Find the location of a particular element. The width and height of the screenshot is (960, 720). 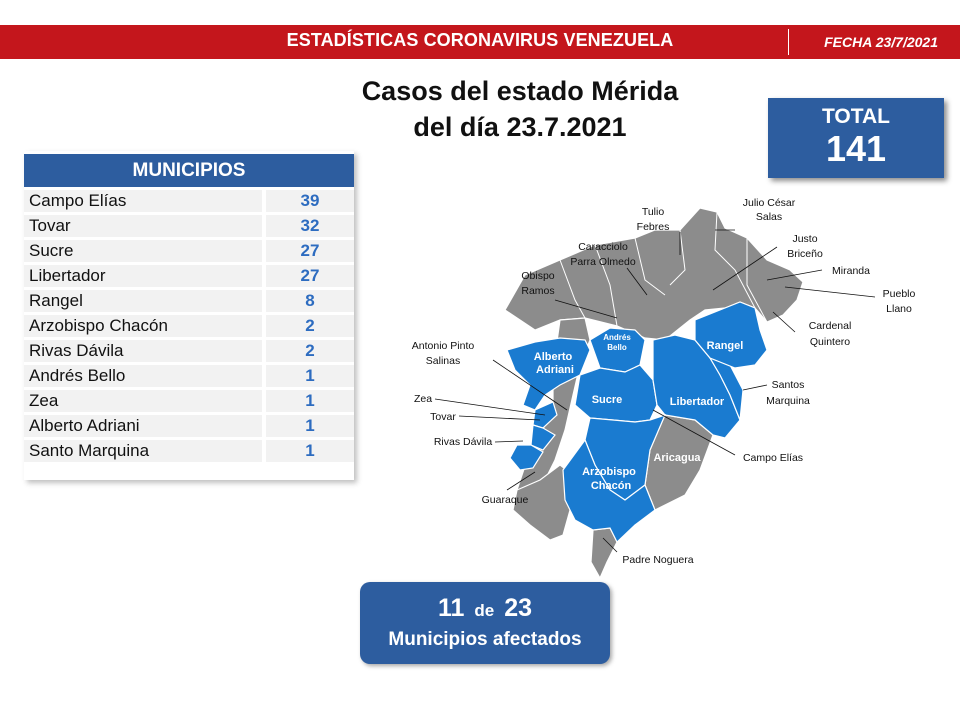

affected-connector: de is located at coordinates (484, 610).